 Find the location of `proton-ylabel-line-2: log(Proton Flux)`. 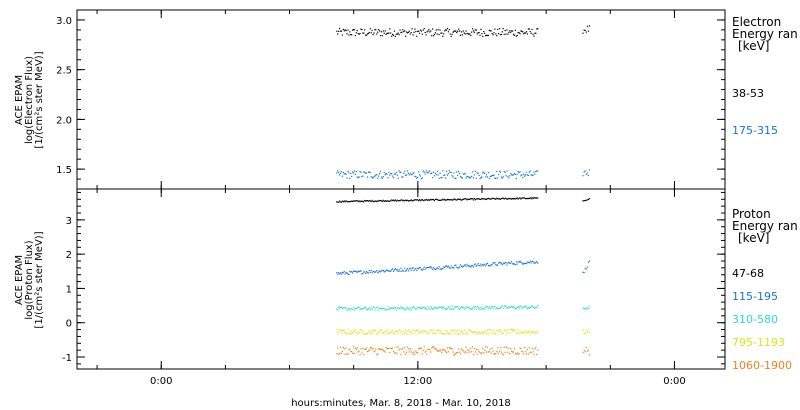

proton-ylabel-line-2: log(Proton Flux) is located at coordinates (29, 279).